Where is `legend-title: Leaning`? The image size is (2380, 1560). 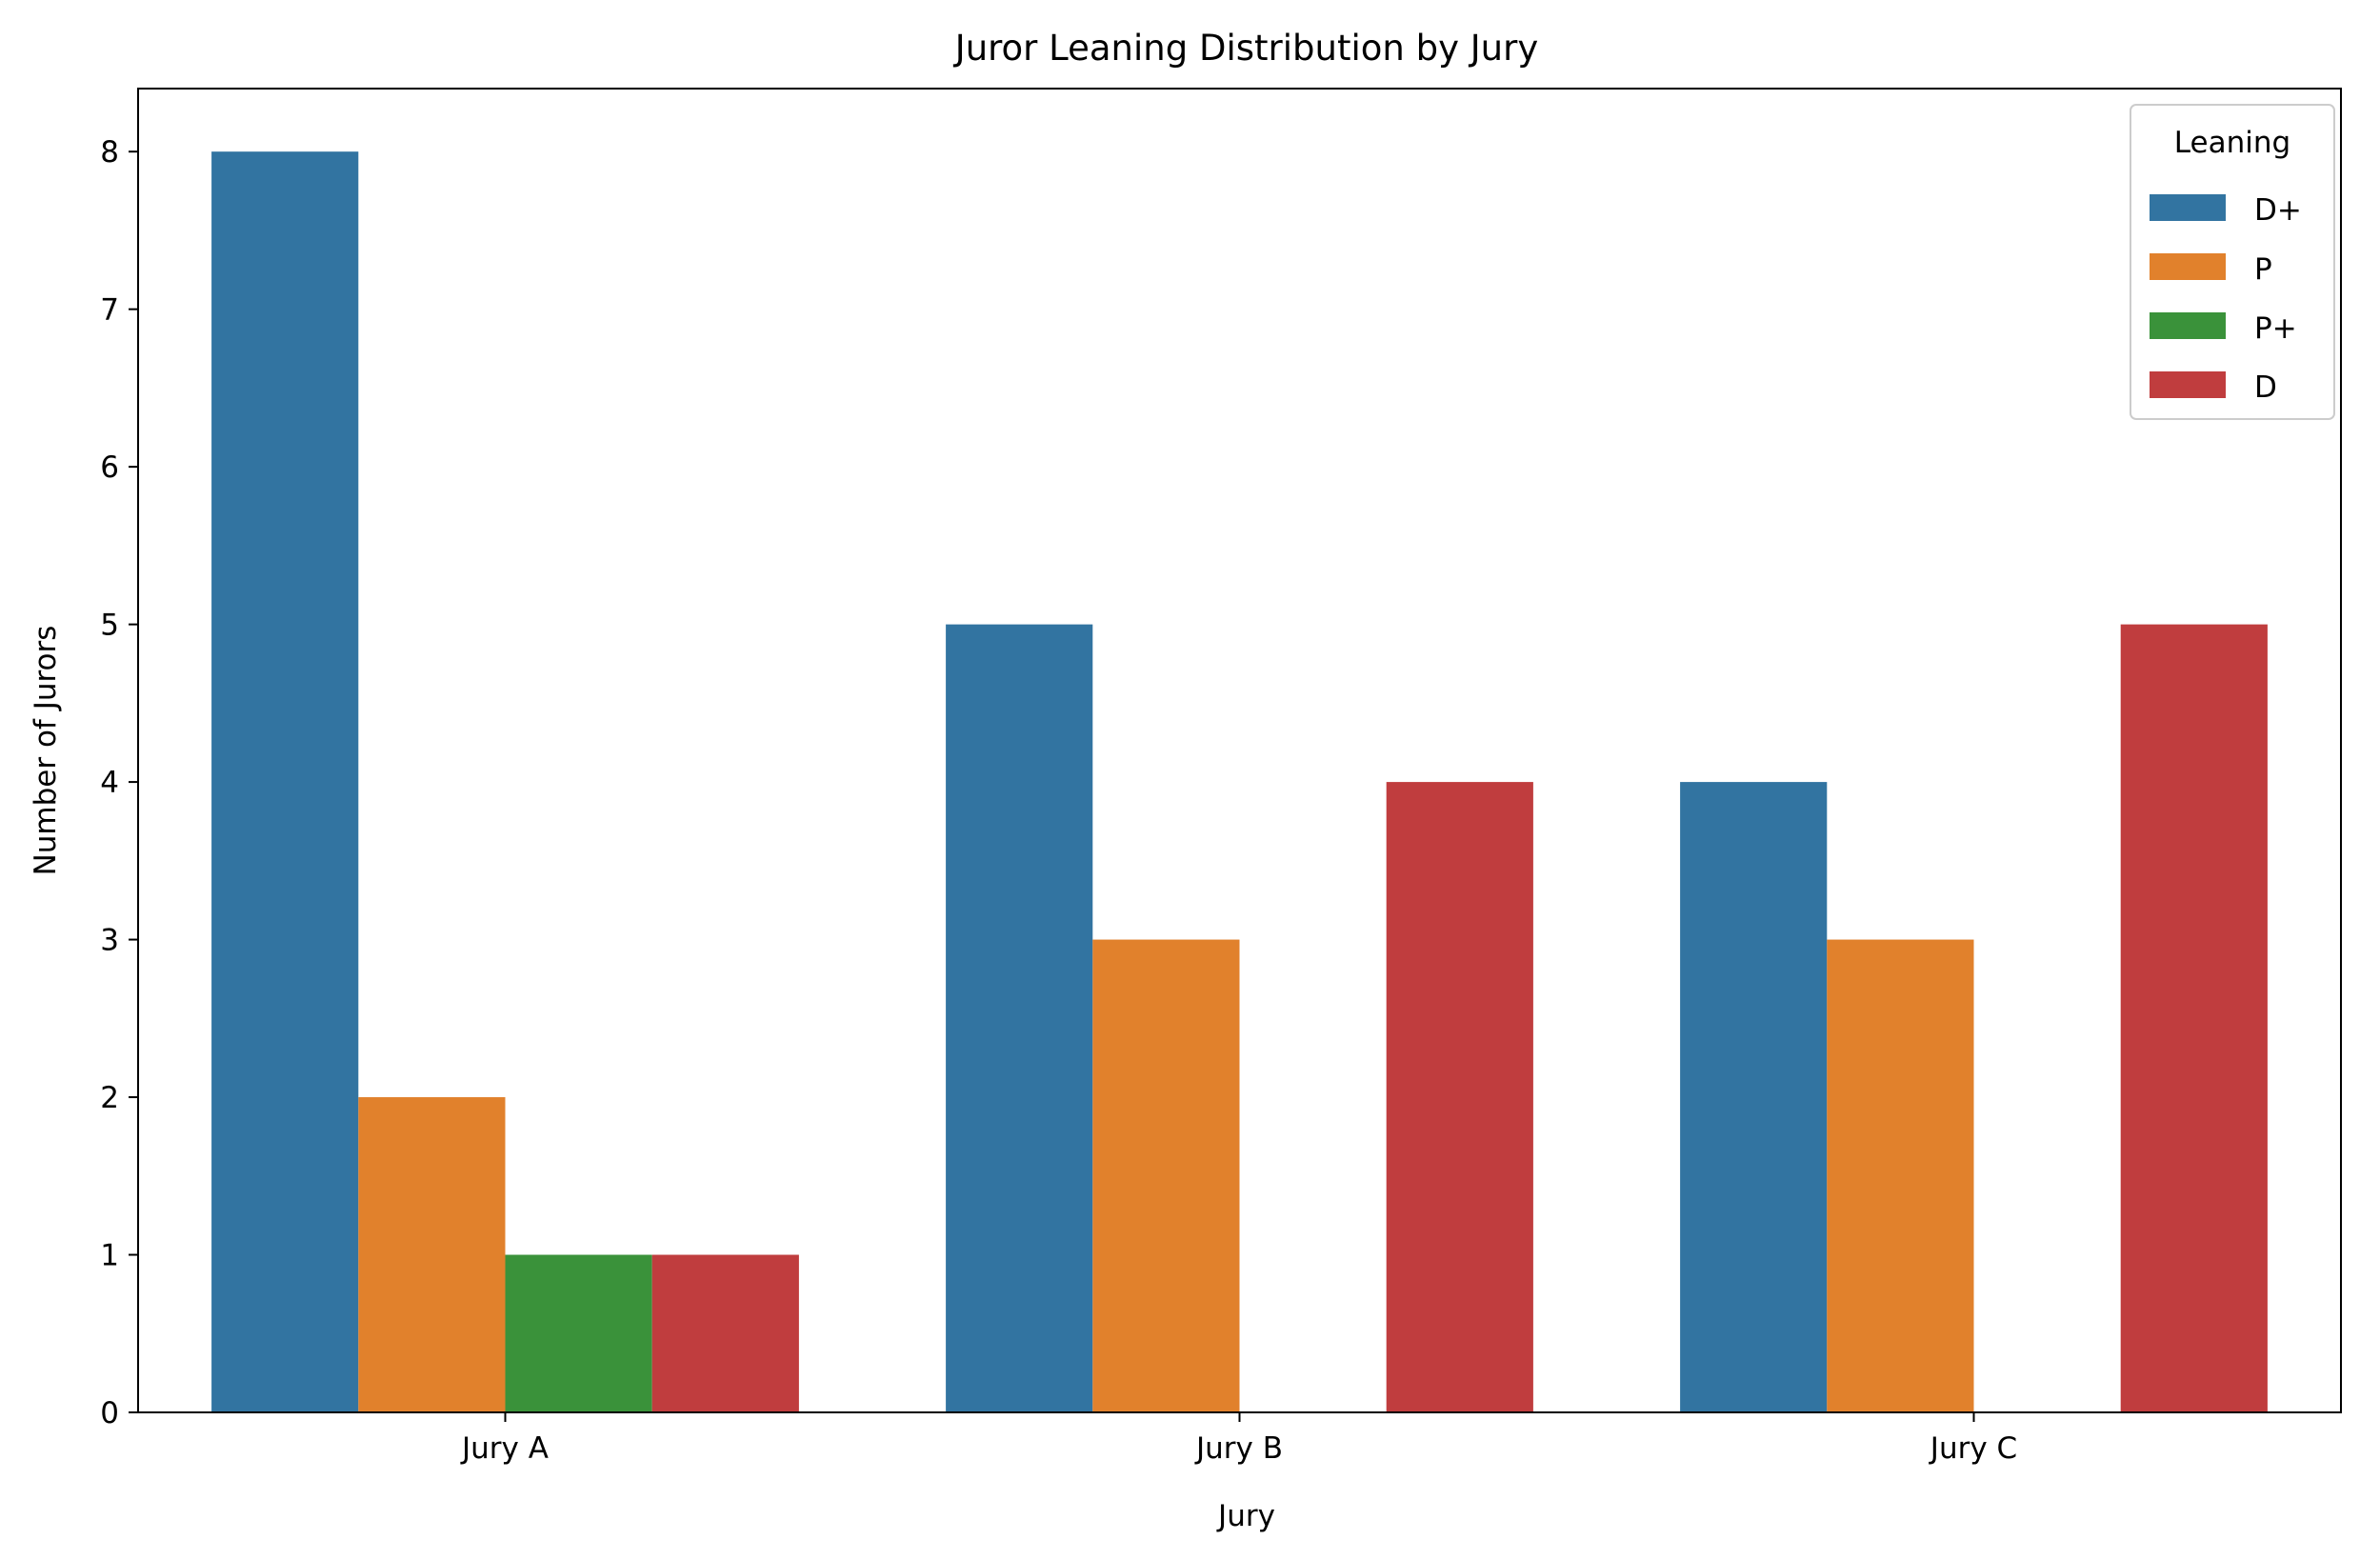 legend-title: Leaning is located at coordinates (2232, 143).